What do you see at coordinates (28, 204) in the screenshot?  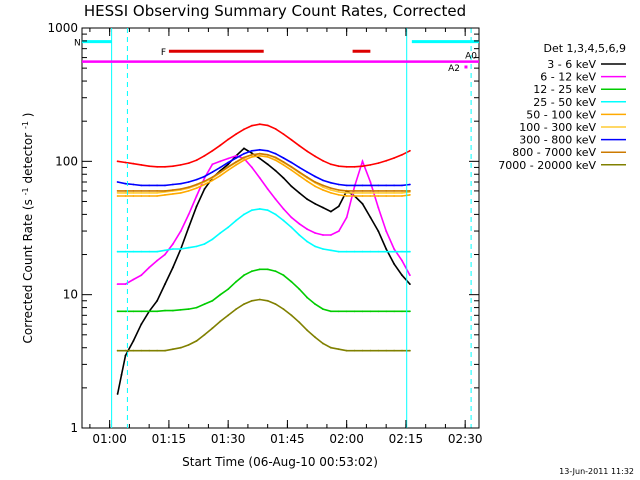 I see `y-axis-label-unit-open: (s` at bounding box center [28, 204].